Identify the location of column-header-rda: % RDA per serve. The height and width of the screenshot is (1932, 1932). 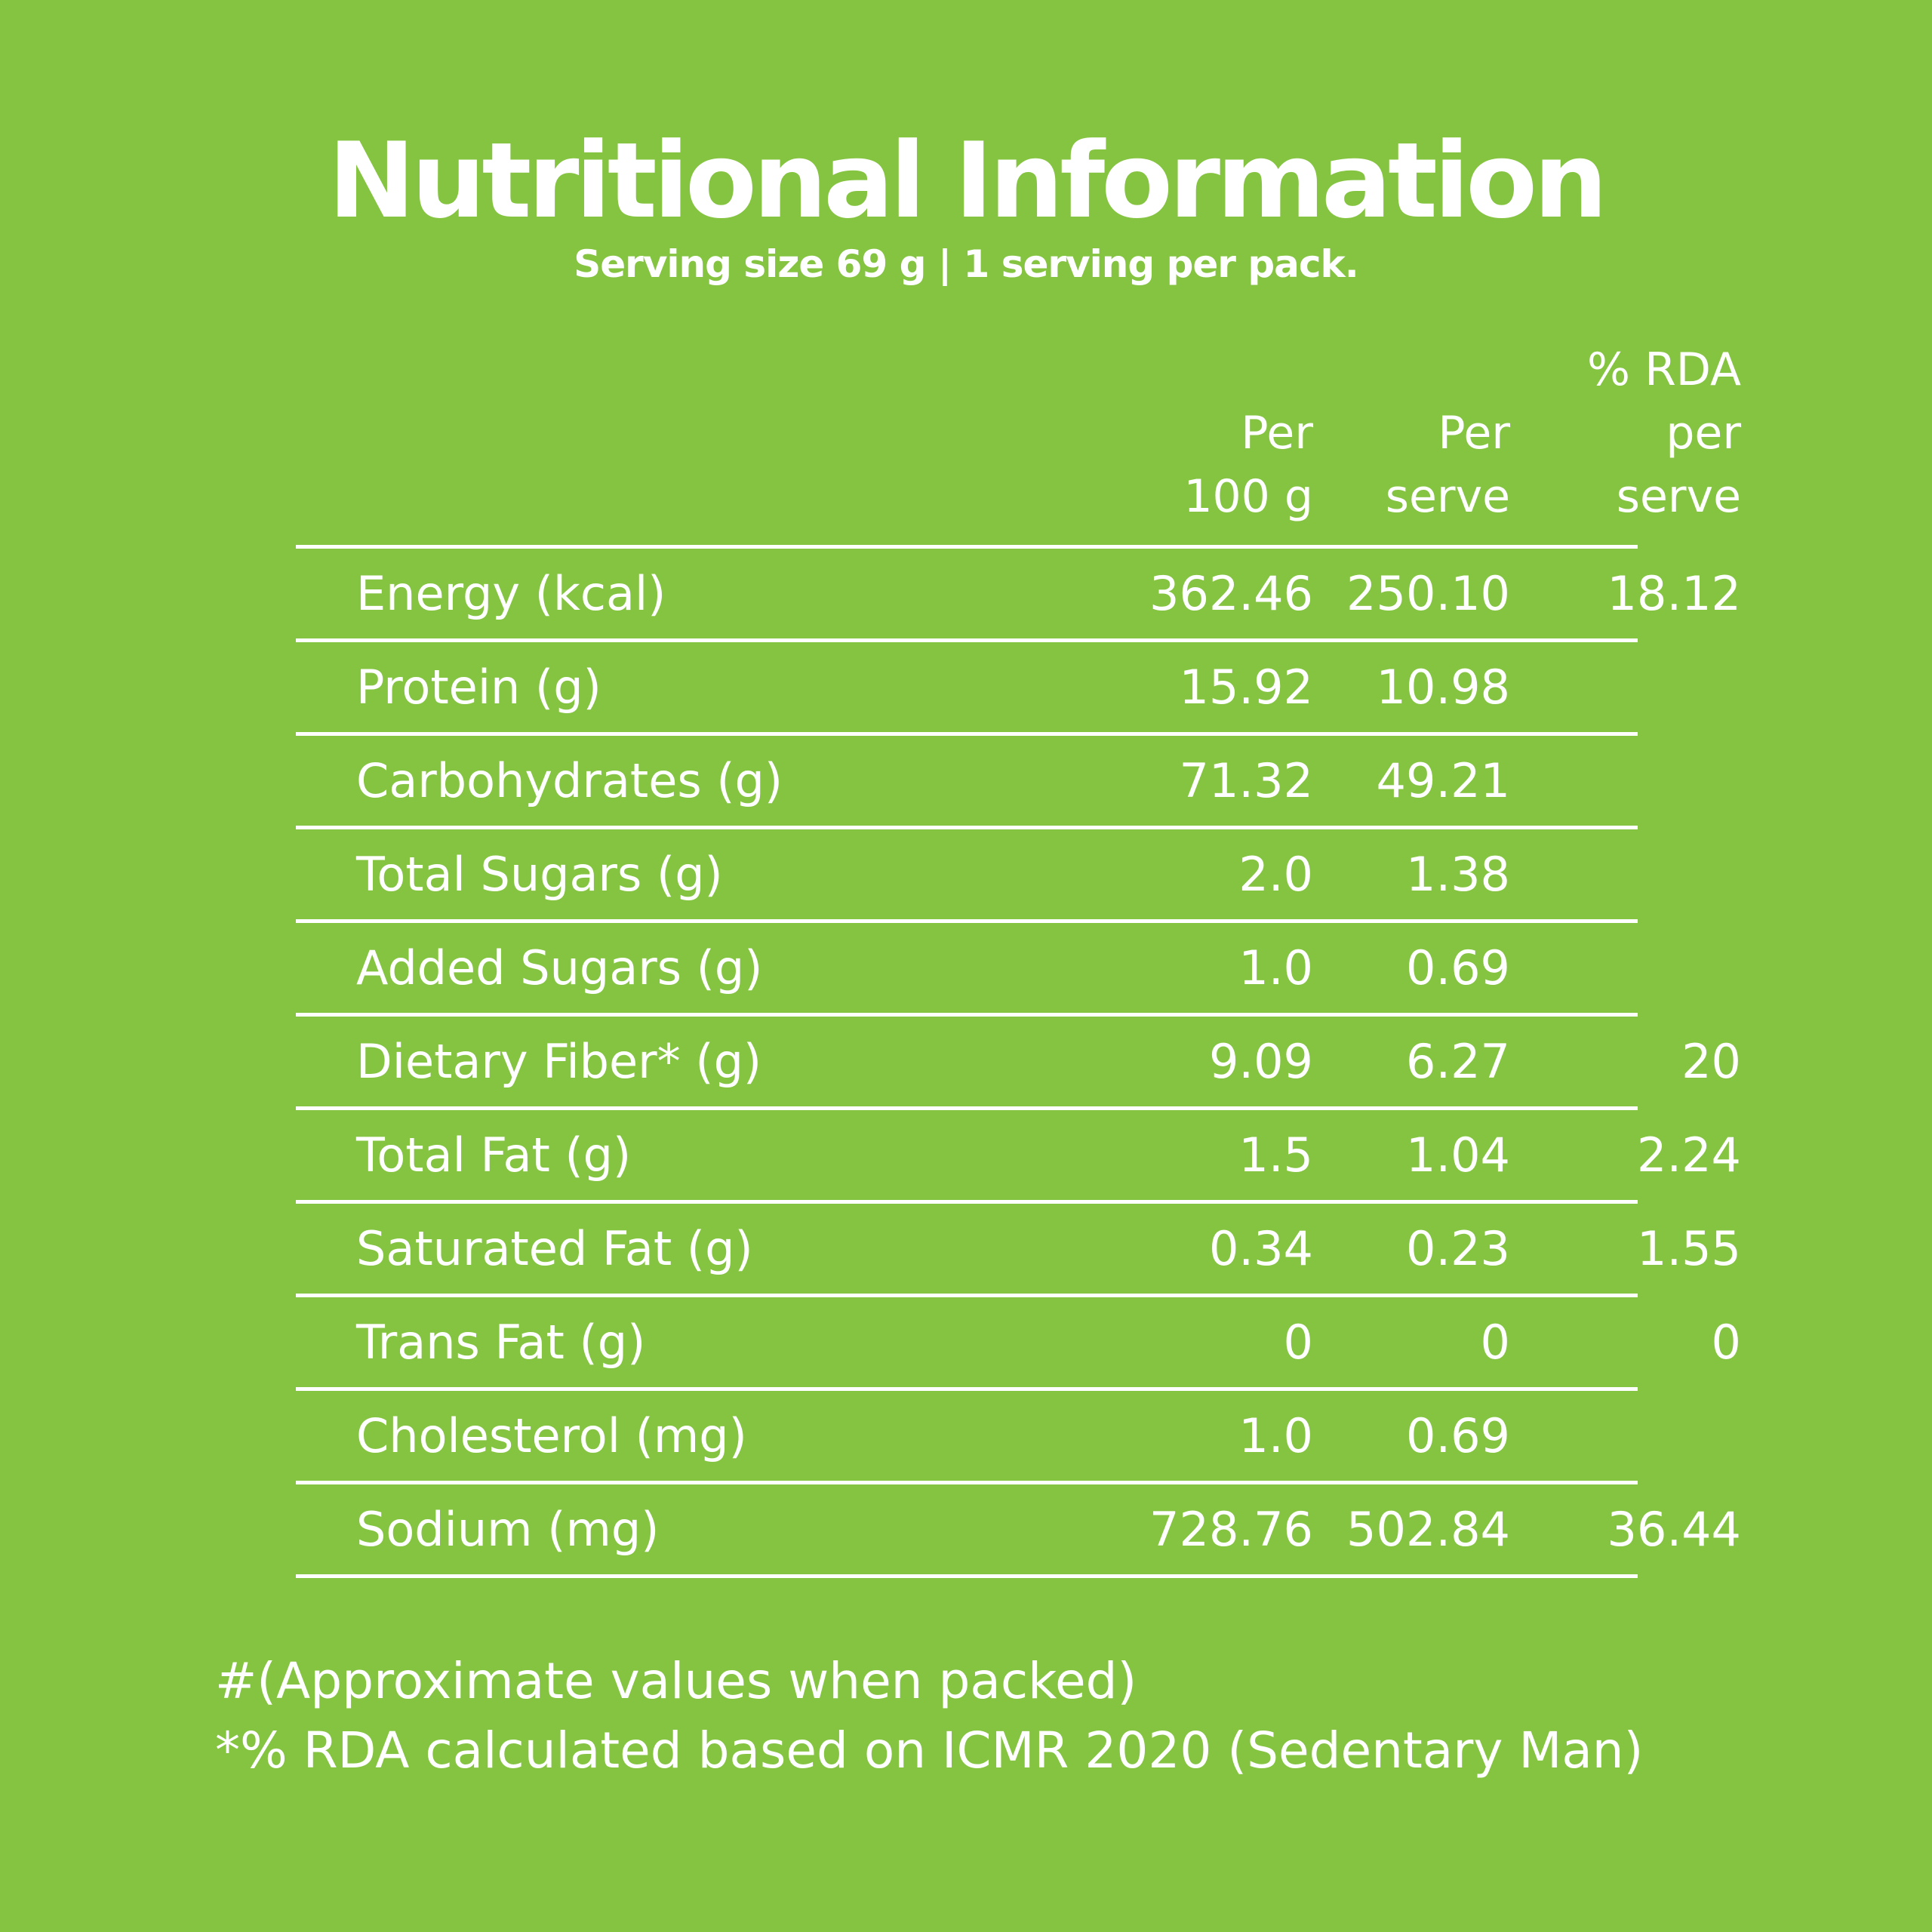
(1664, 433).